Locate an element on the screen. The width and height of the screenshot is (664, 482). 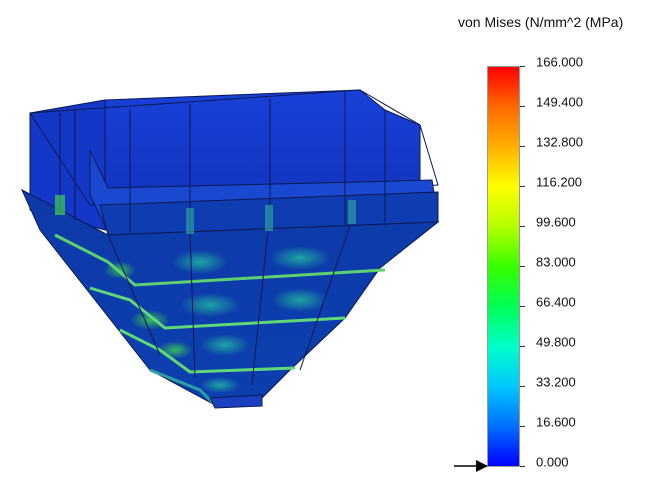
legend-value: 99.600 is located at coordinates (556, 222).